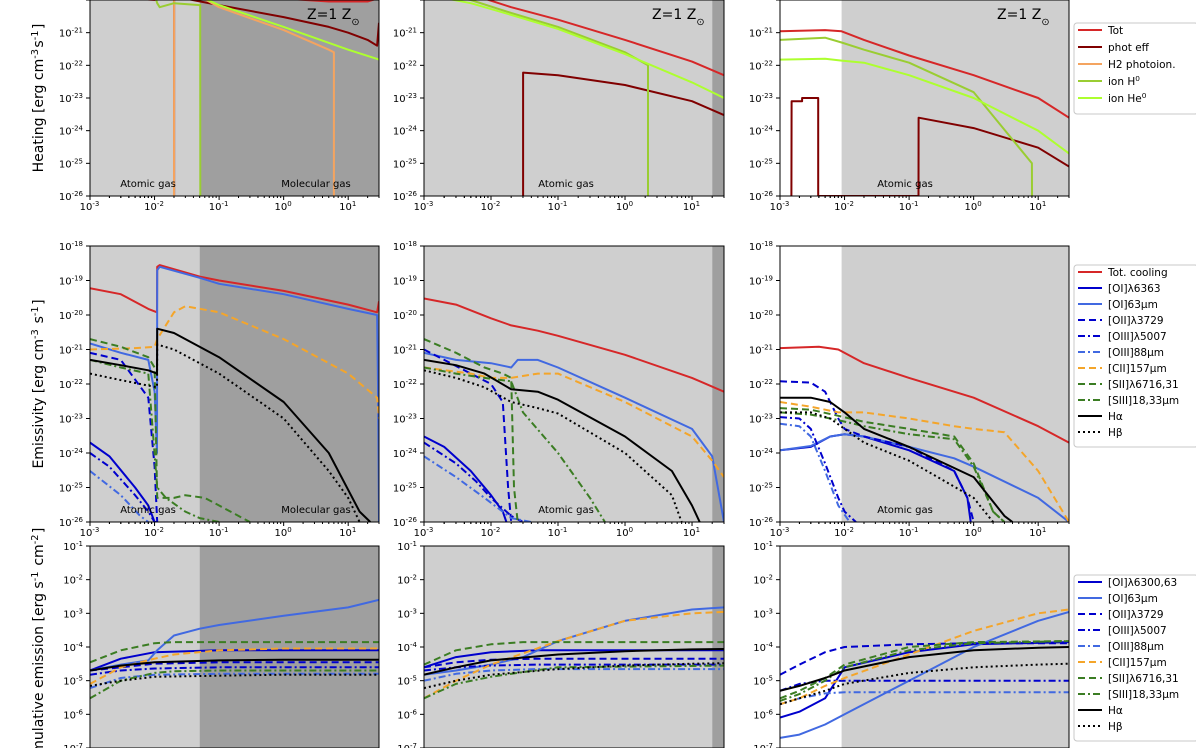  I want to click on panel-row3-col1: 10⁻⁷ 10⁻⁶ 10⁻⁵ 10⁻⁴ 10⁻³ 10⁻² 10⁻¹, so click(221, 644).